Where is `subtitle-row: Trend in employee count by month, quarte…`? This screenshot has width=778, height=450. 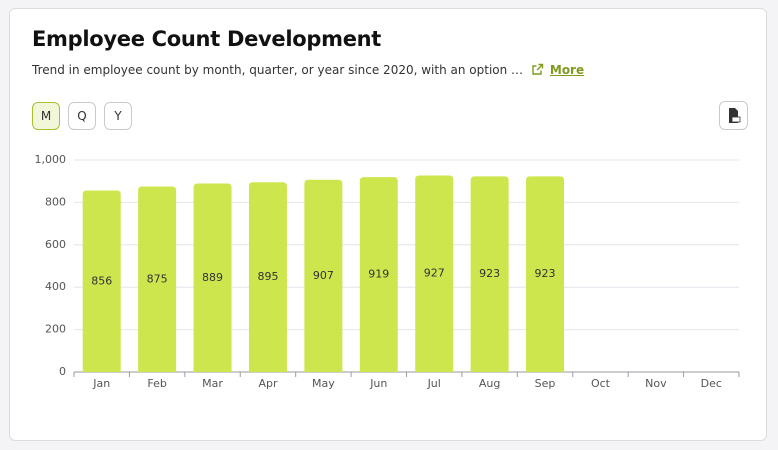
subtitle-row: Trend in employee count by month, quarte… is located at coordinates (308, 70).